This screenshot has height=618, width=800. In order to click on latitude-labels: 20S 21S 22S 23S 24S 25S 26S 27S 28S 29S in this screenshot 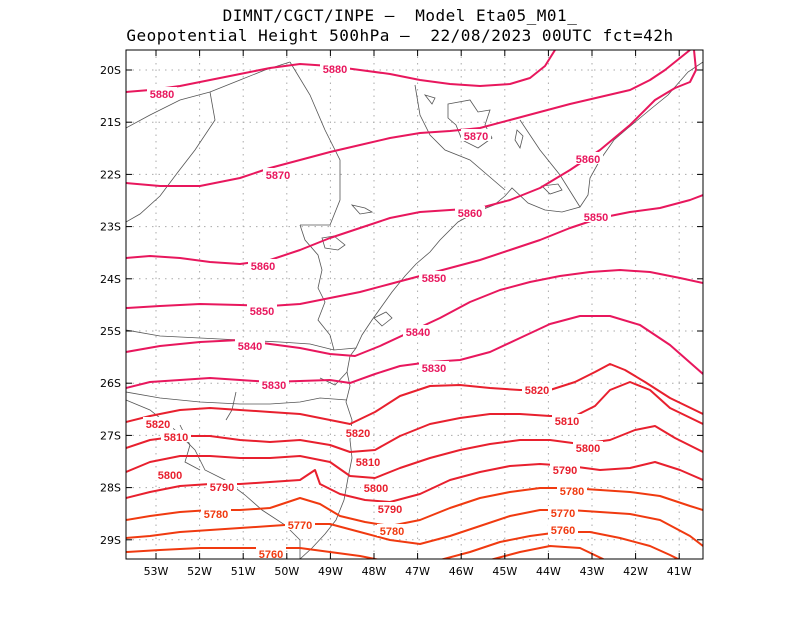, I will do `click(110, 305)`.